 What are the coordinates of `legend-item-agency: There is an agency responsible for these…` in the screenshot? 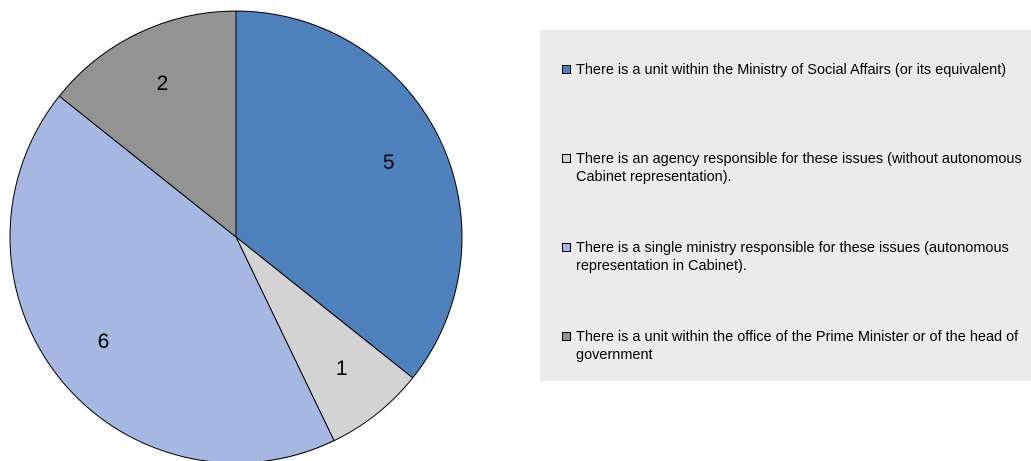 It's located at (792, 168).